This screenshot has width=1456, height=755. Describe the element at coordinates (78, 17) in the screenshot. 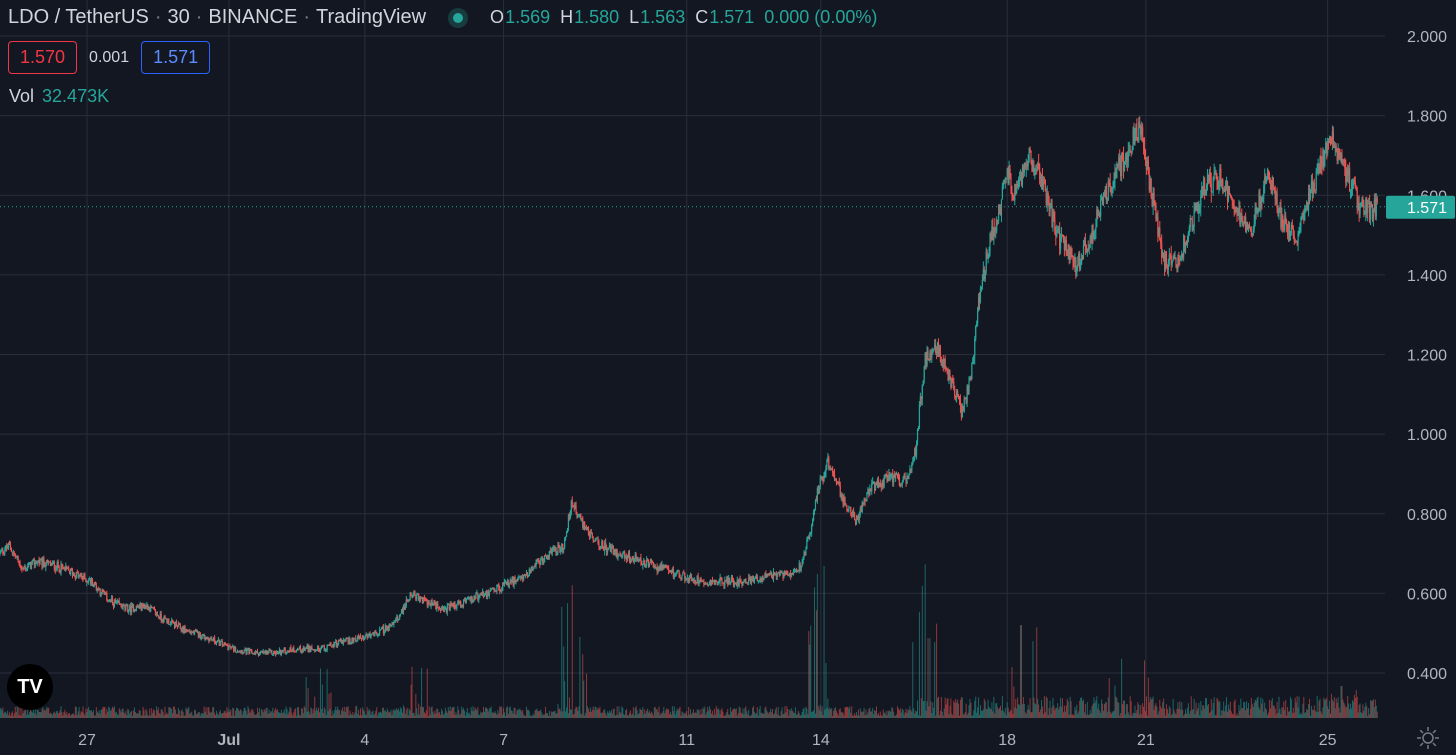

I see `symbol-name: LDO / TetherUS` at that location.